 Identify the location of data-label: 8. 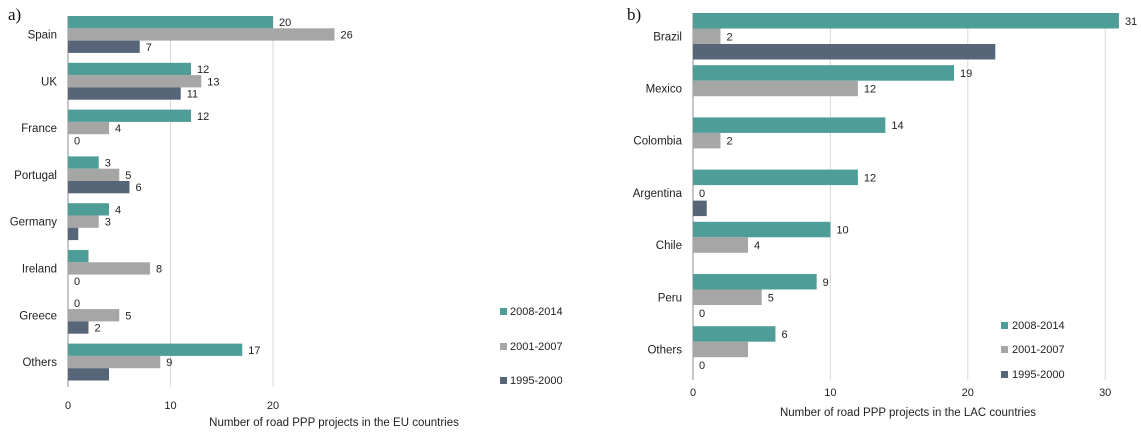
(159, 269).